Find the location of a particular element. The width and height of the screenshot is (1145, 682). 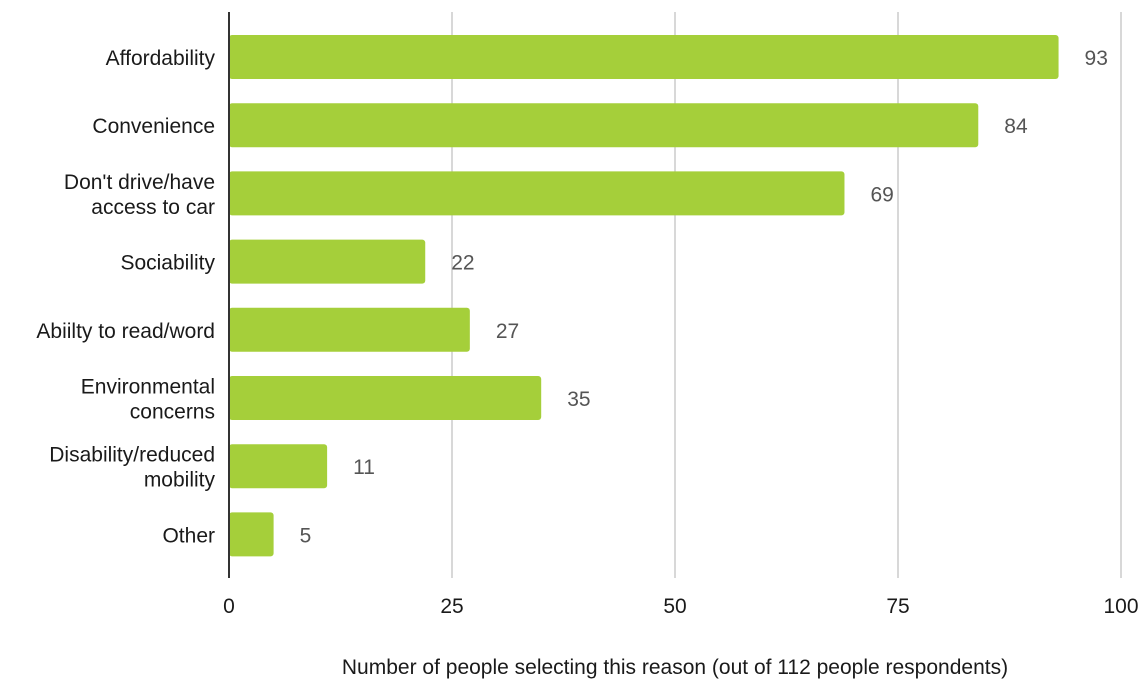

data-label: 22 is located at coordinates (462, 263).